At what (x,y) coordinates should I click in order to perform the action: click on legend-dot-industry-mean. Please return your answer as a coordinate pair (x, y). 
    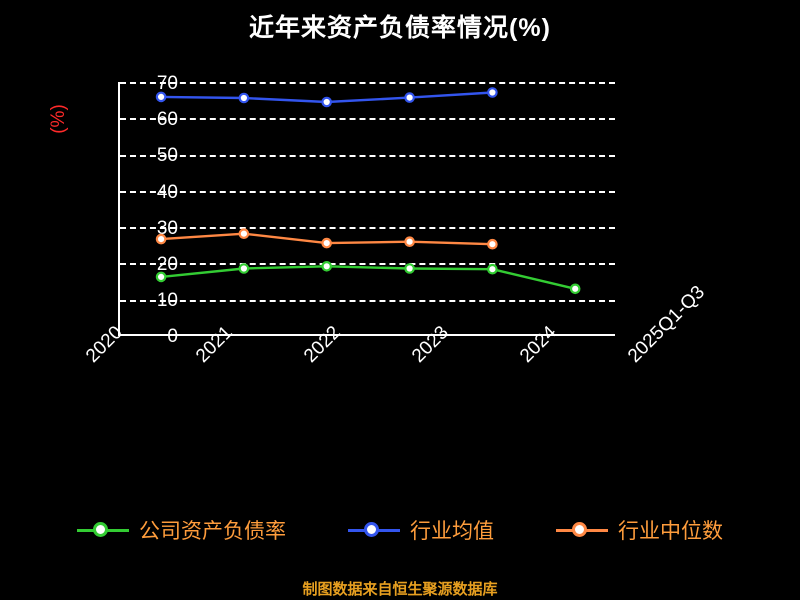
    Looking at the image, I should click on (371, 529).